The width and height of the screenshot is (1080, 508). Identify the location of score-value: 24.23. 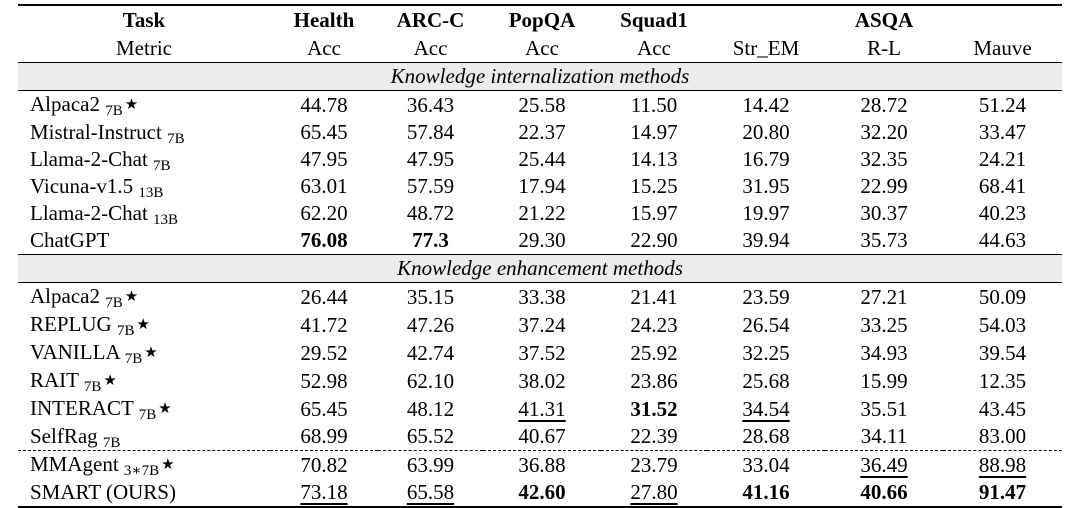
(654, 324).